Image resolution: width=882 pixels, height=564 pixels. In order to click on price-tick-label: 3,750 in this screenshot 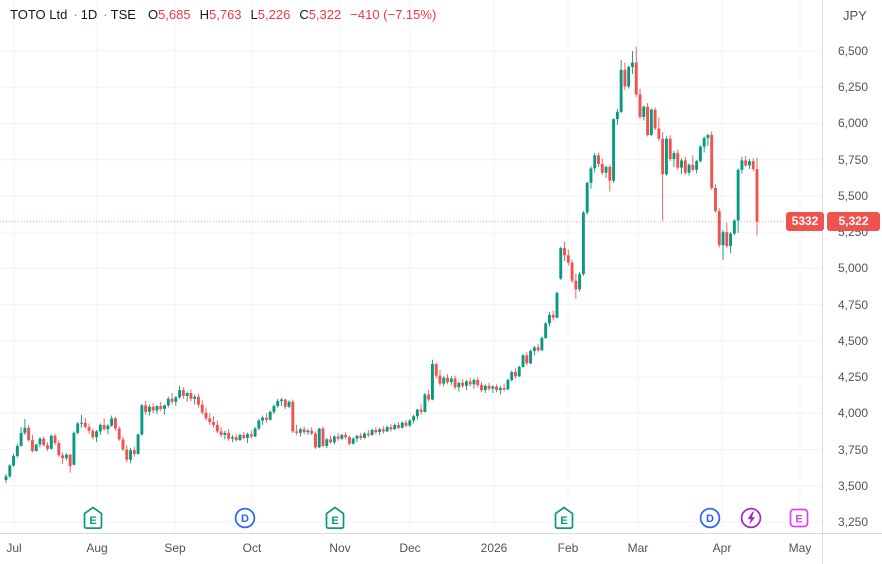, I will do `click(853, 449)`.